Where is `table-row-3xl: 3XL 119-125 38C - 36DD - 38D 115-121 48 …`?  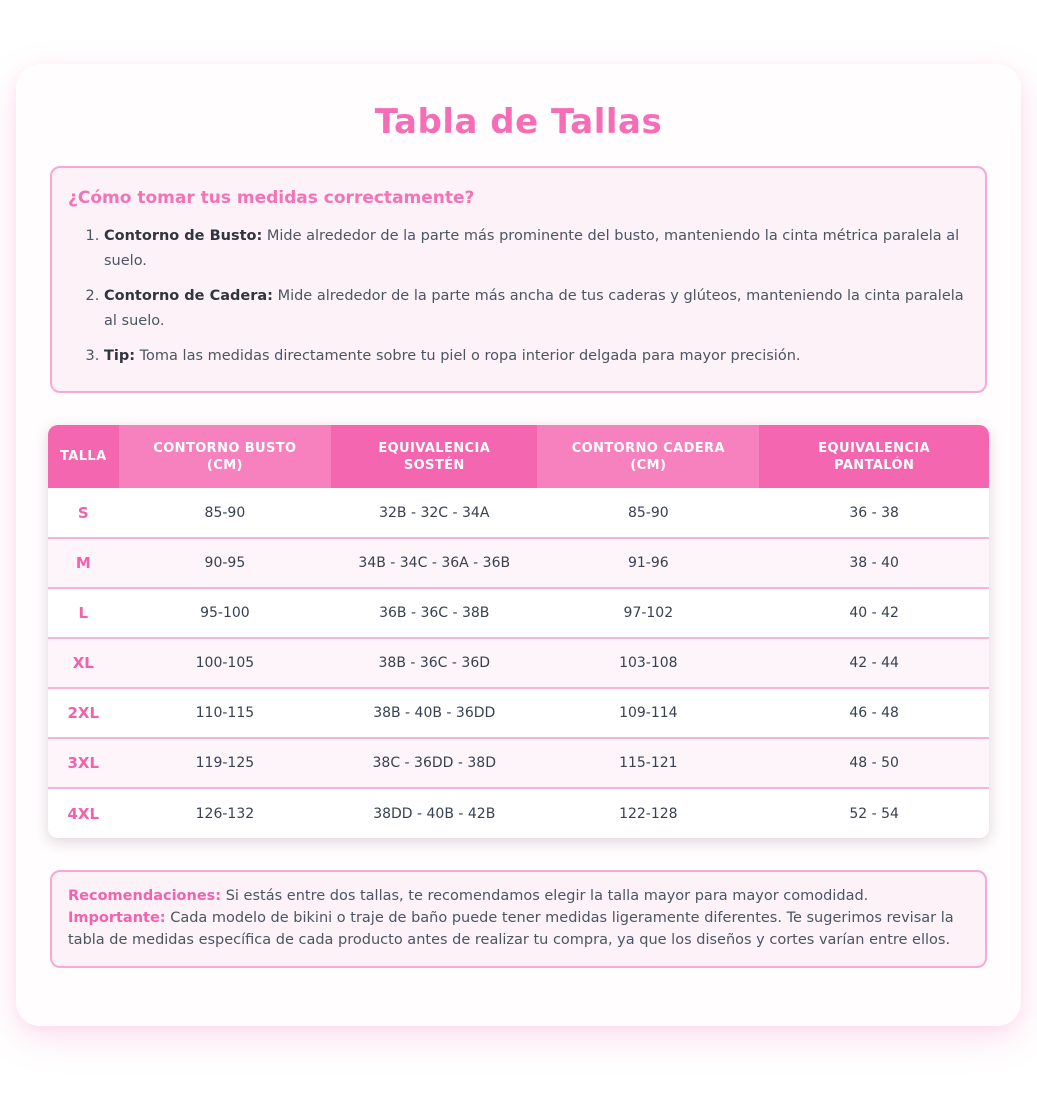 table-row-3xl: 3XL 119-125 38C - 36DD - 38D 115-121 48 … is located at coordinates (518, 762).